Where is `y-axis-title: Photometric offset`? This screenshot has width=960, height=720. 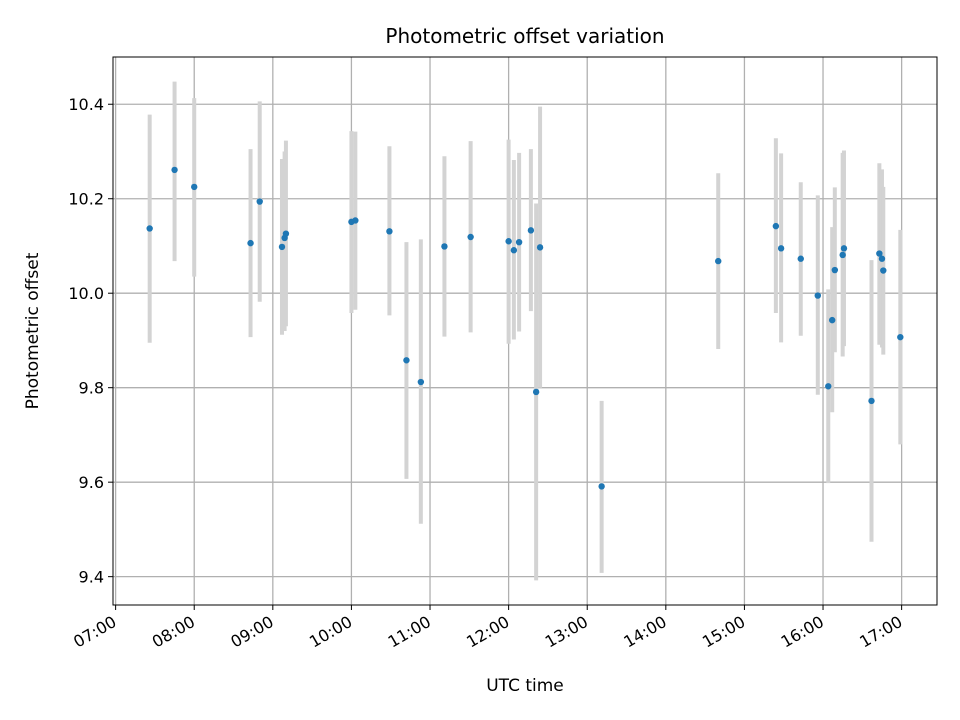 y-axis-title: Photometric offset is located at coordinates (33, 330).